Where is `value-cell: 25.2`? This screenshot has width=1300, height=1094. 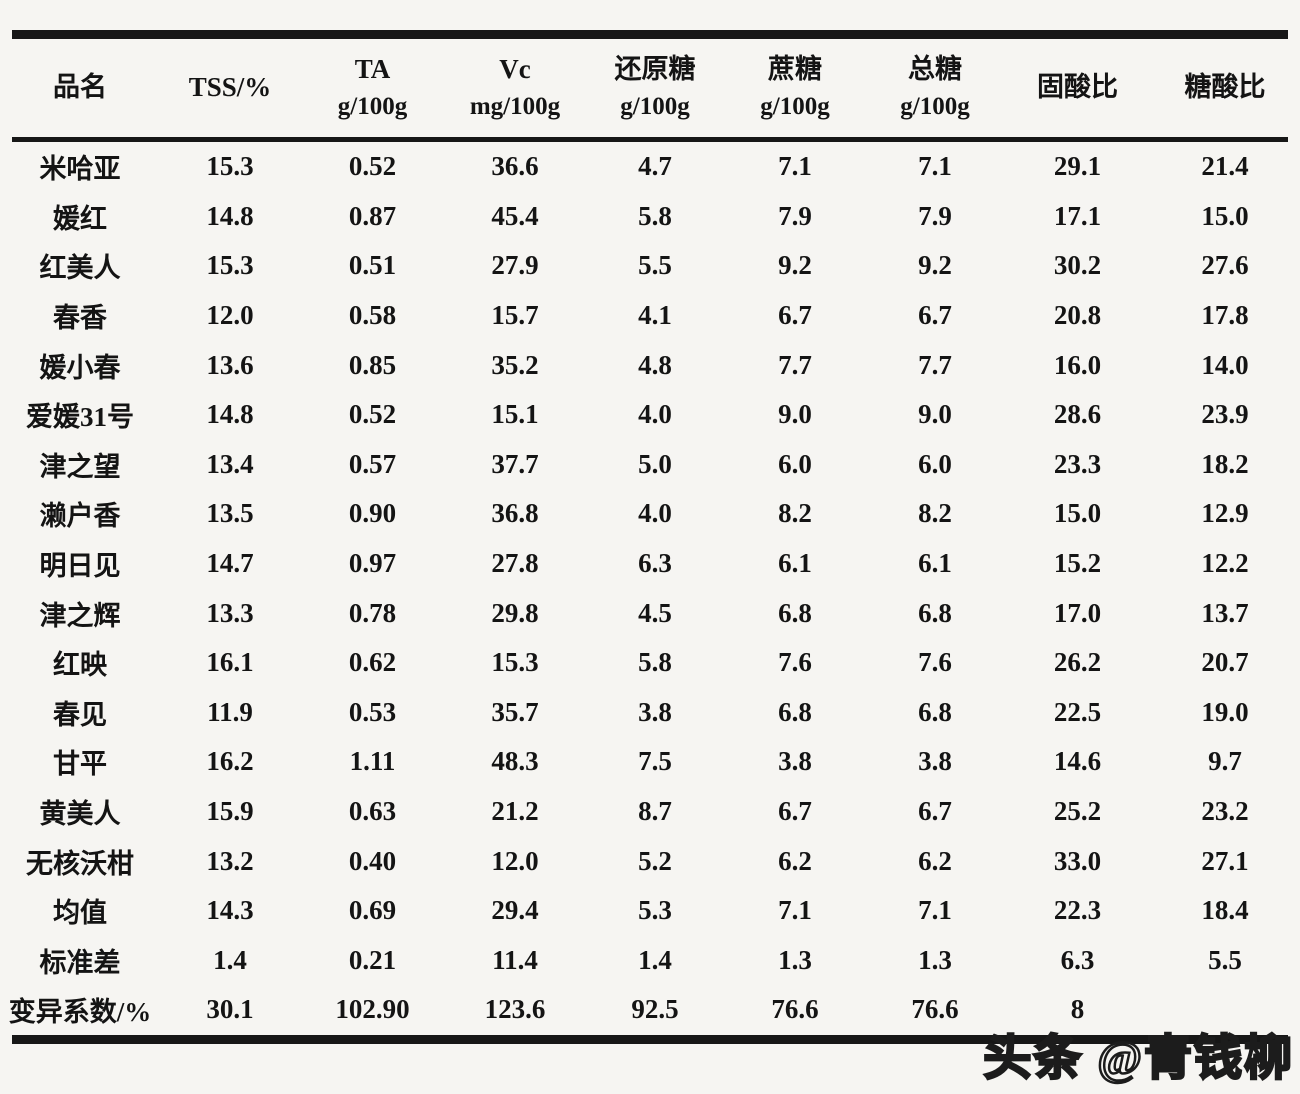
value-cell: 25.2 is located at coordinates (1077, 811).